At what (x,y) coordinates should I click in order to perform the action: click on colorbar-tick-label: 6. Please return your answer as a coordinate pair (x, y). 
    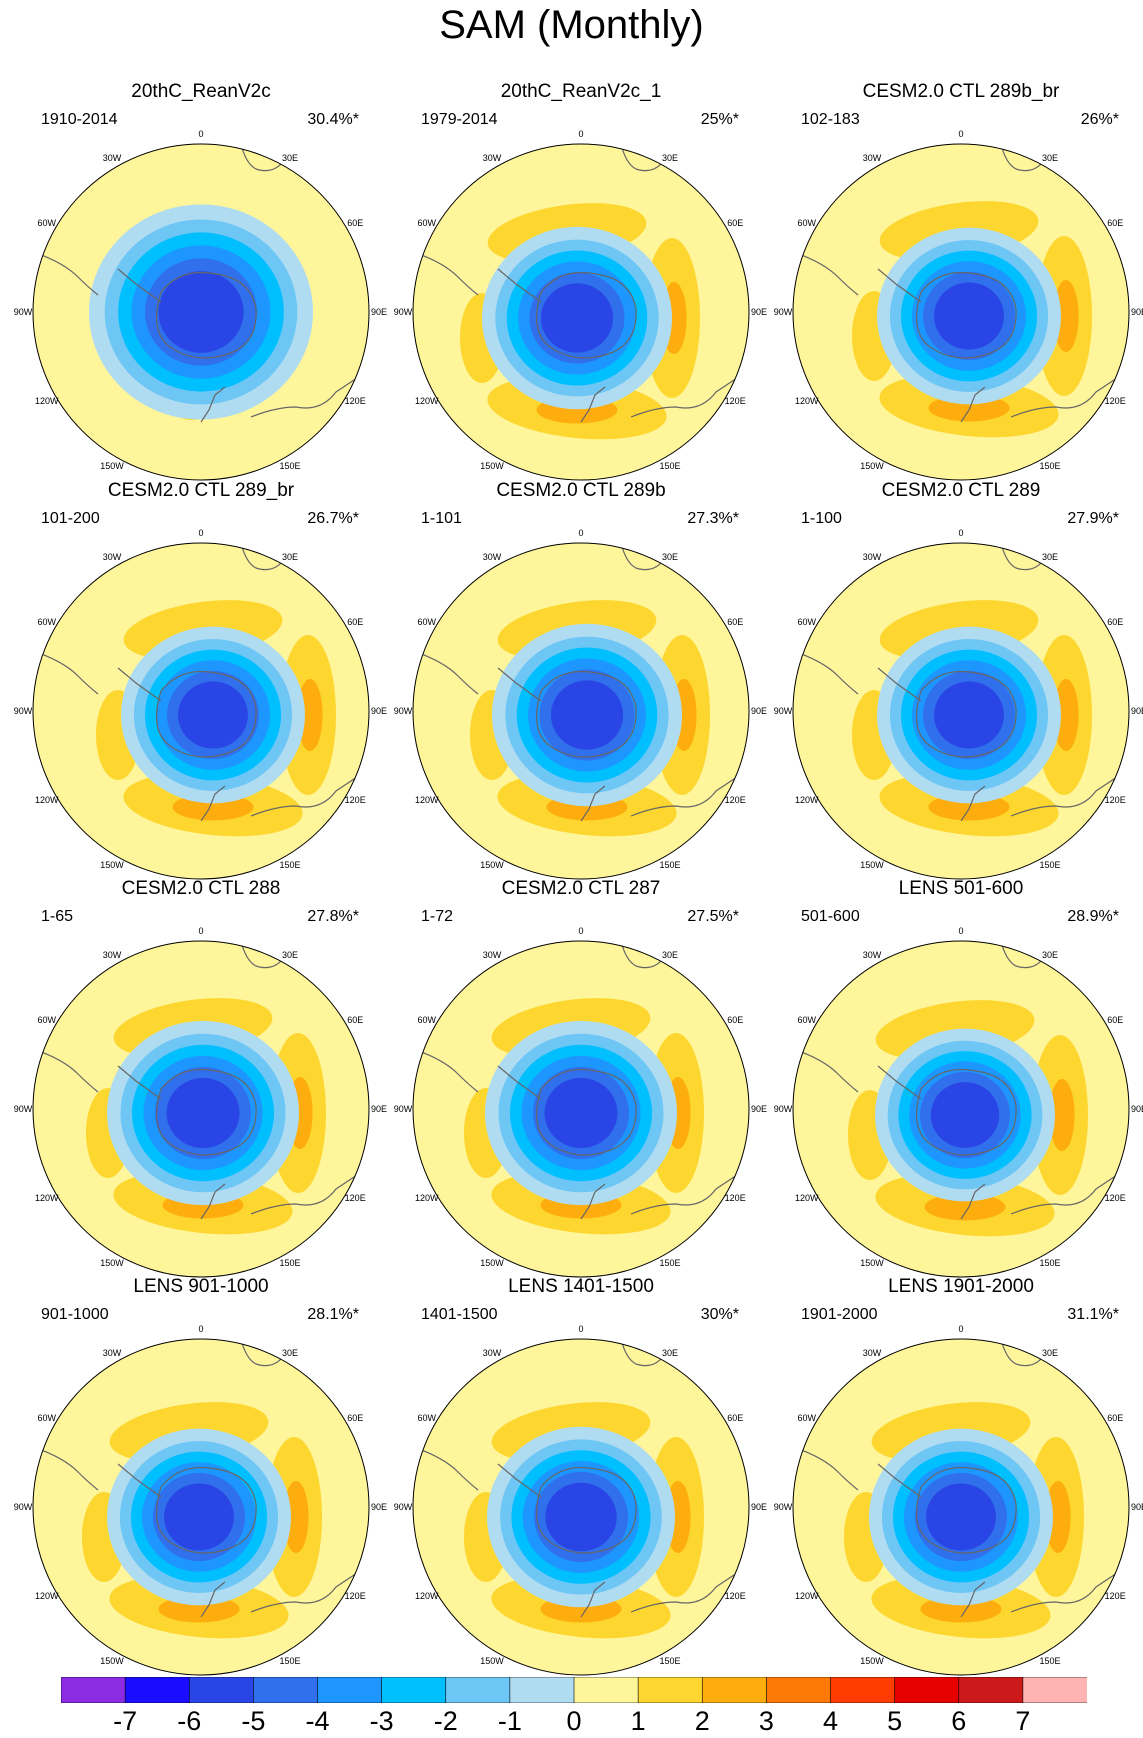
    Looking at the image, I should click on (959, 1721).